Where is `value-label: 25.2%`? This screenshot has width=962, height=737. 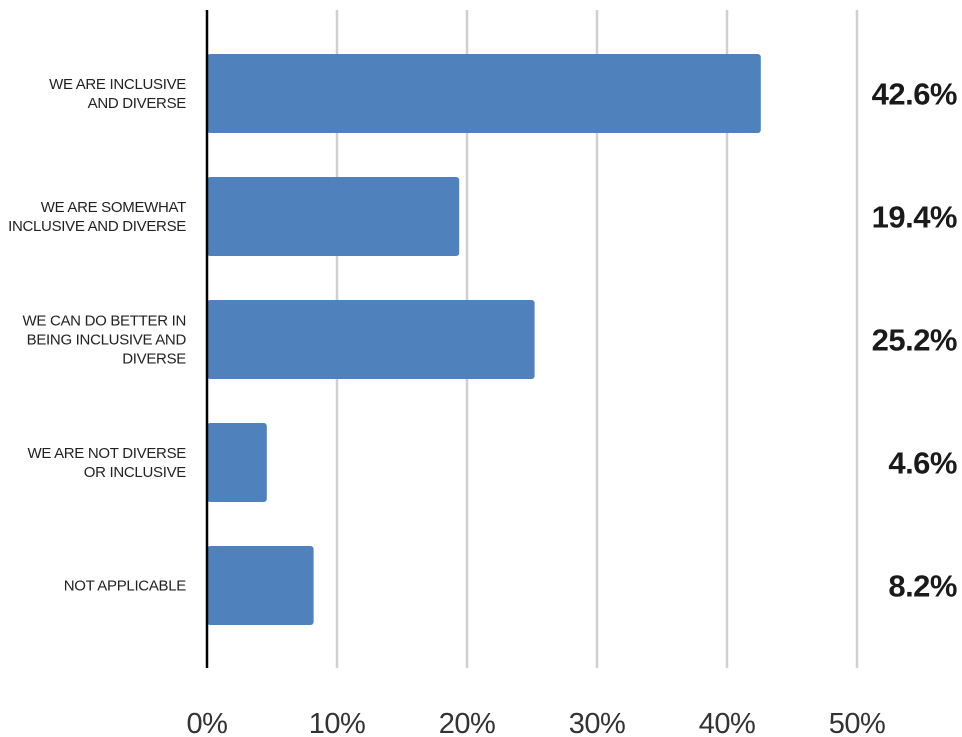 value-label: 25.2% is located at coordinates (914, 340).